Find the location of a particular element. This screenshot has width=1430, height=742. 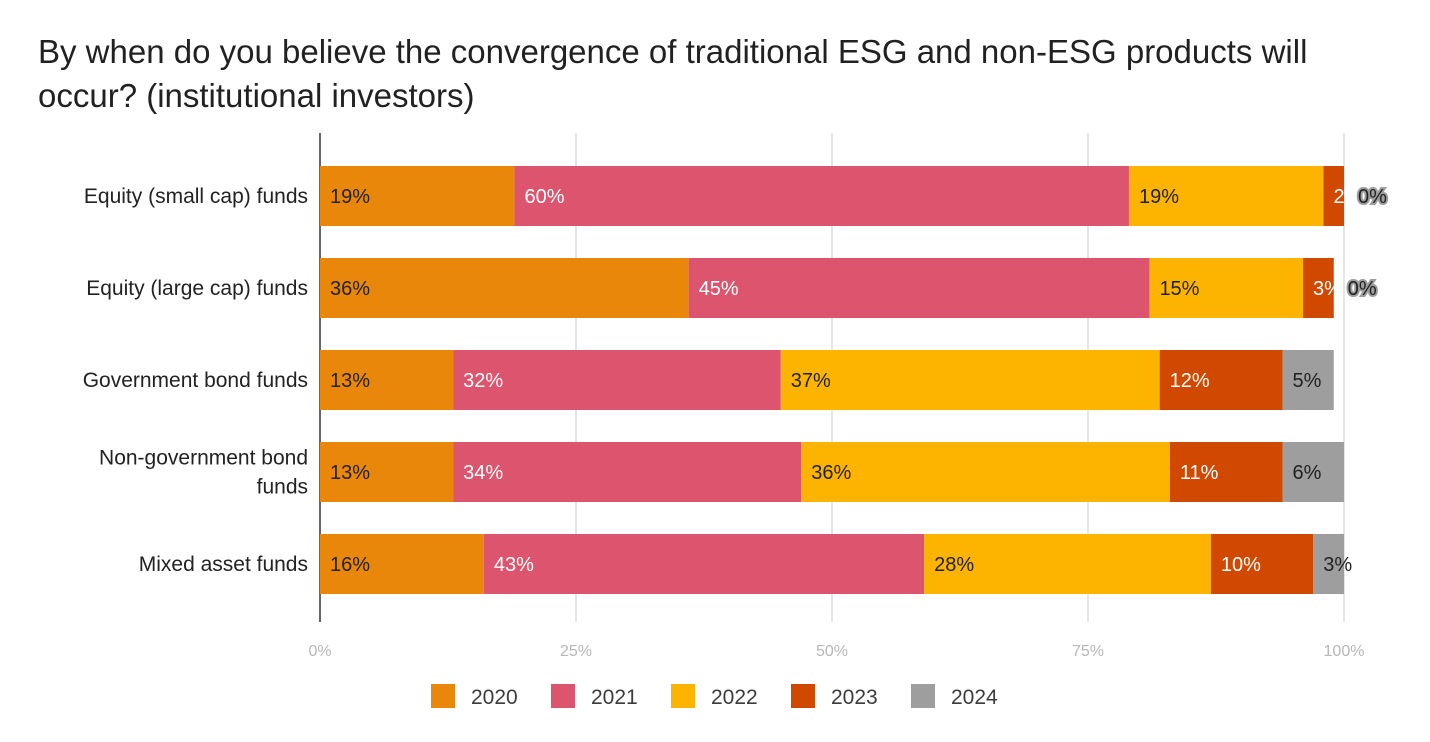

data-label: 43% is located at coordinates (514, 565).